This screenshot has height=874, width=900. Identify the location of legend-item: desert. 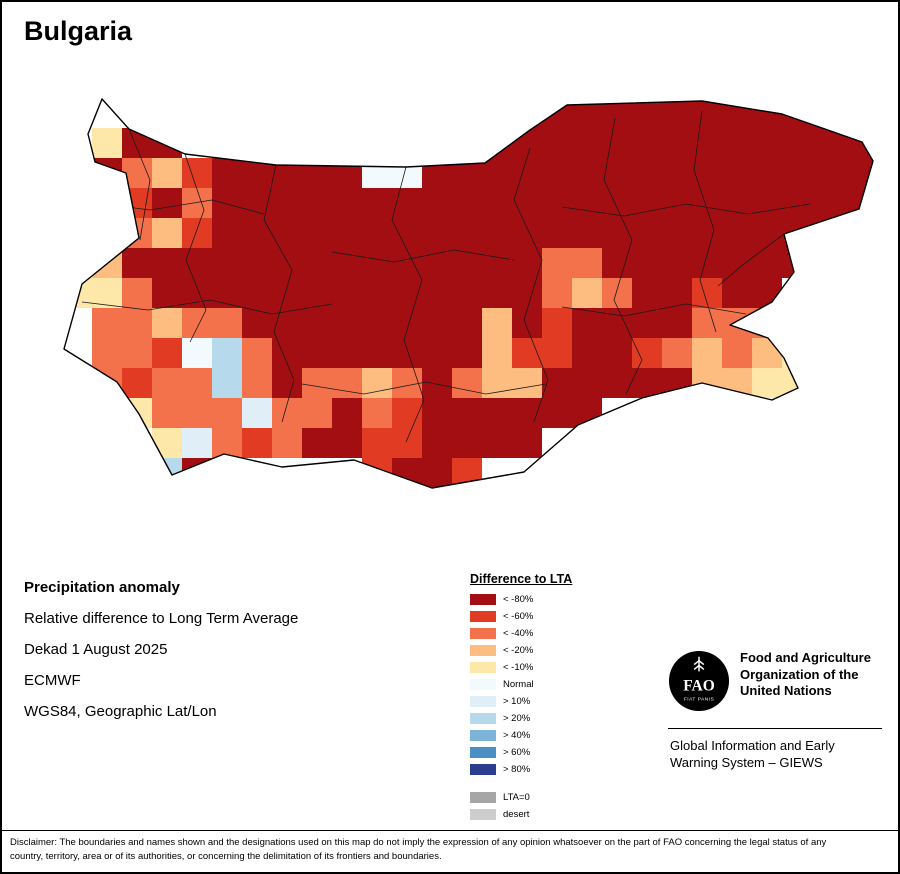
(521, 814).